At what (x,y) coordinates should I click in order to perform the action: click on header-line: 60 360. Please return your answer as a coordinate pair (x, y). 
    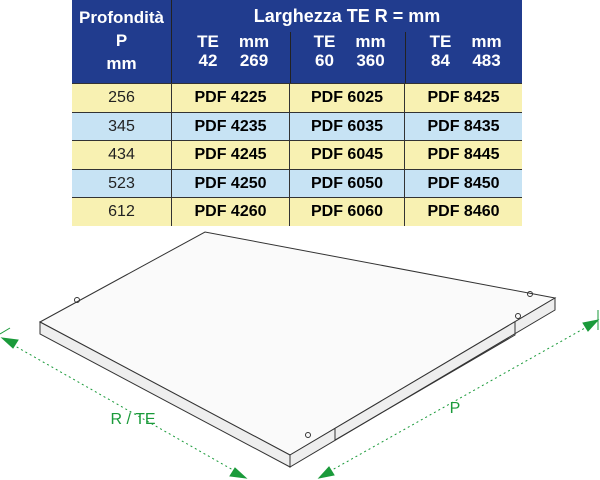
    Looking at the image, I should click on (347, 60).